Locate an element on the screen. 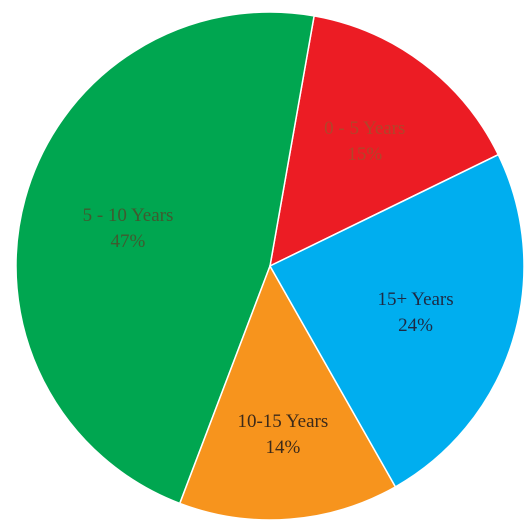 This screenshot has width=532, height=524. slice-label-5-10-years: 5 - 10 Years is located at coordinates (128, 215).